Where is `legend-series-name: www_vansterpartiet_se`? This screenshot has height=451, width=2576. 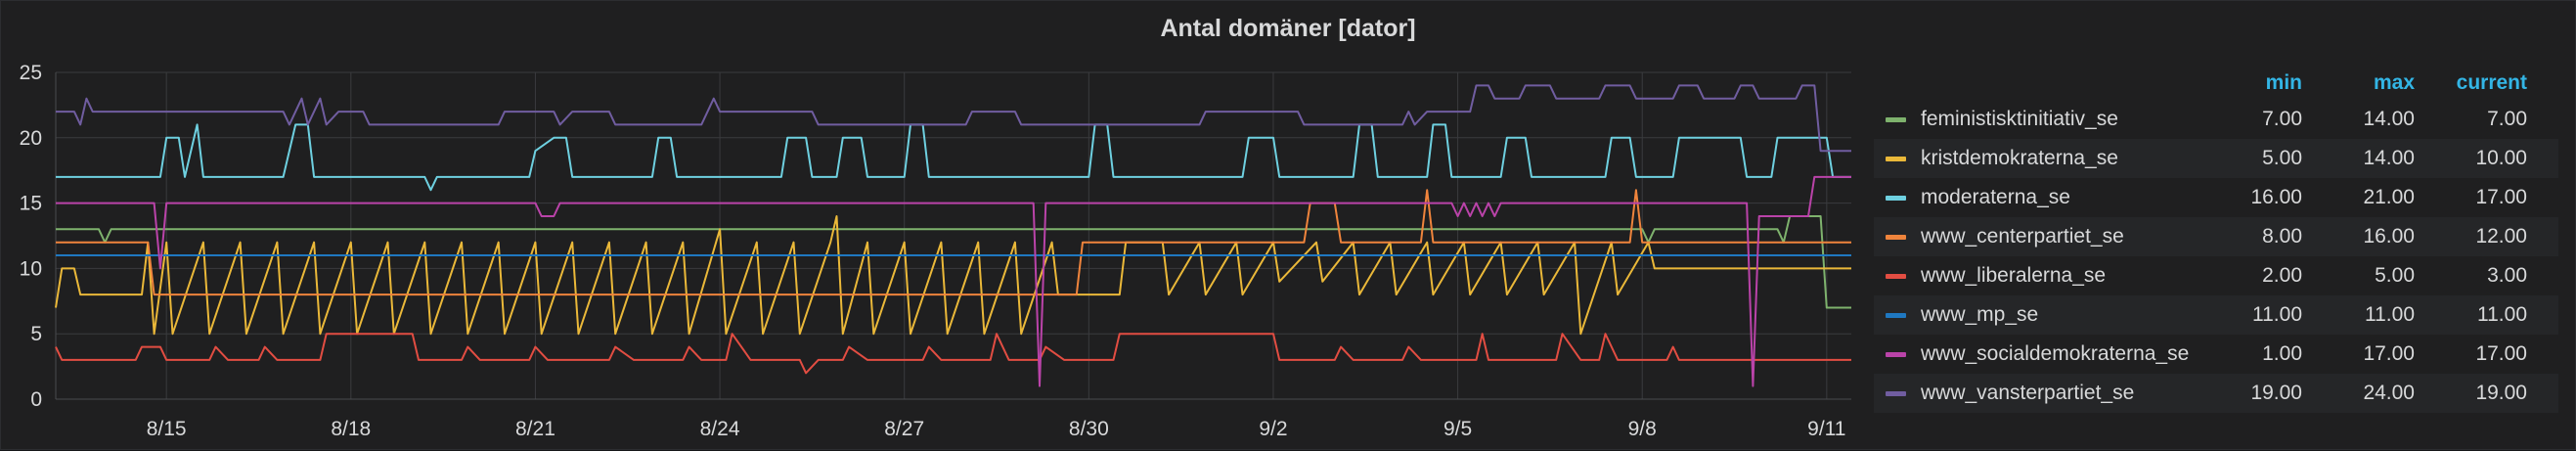 legend-series-name: www_vansterpartiet_se is located at coordinates (2028, 393).